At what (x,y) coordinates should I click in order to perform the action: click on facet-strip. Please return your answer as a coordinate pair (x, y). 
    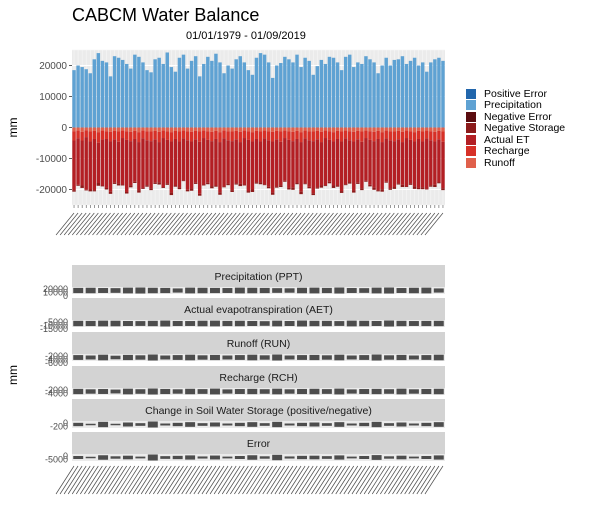
    Looking at the image, I should click on (258, 410).